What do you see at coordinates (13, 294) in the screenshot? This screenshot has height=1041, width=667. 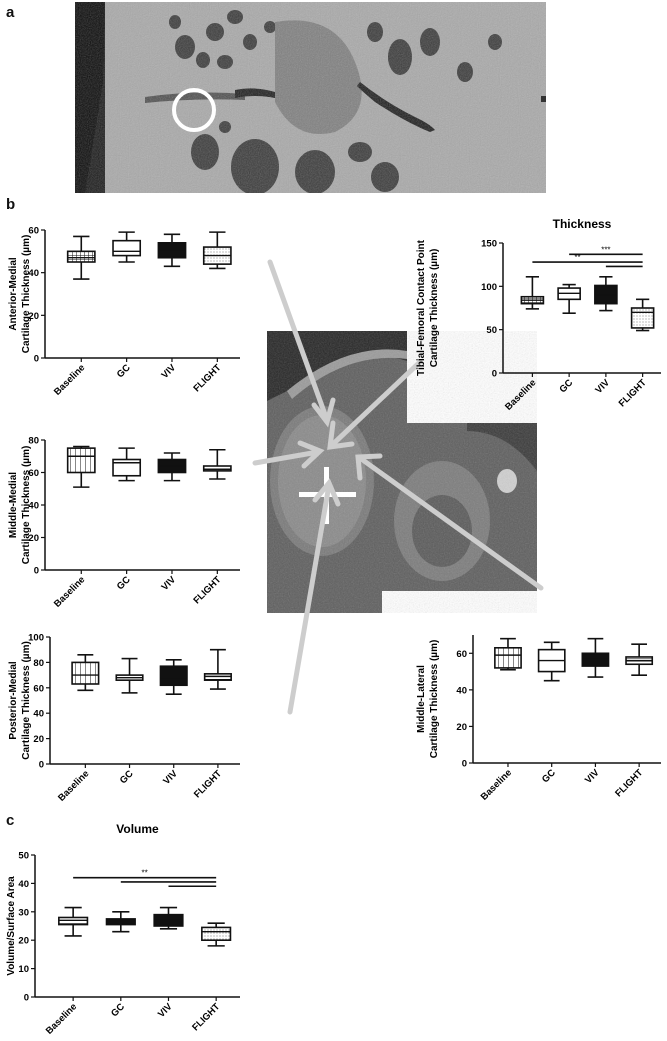 I see `y-axis-label: Anterior-Medial` at bounding box center [13, 294].